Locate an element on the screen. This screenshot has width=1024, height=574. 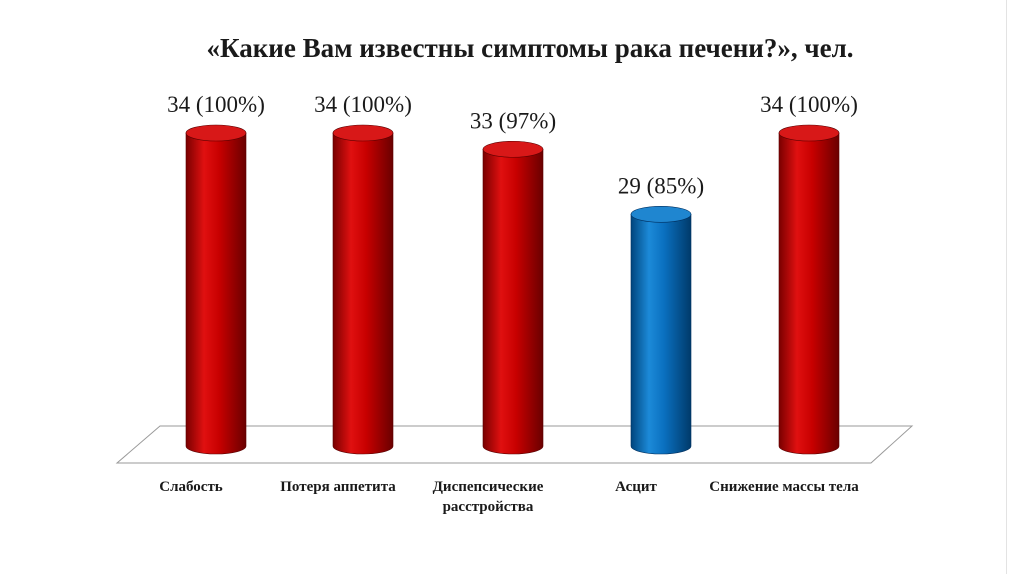
data-label-1: 34 (100%) is located at coordinates (216, 104).